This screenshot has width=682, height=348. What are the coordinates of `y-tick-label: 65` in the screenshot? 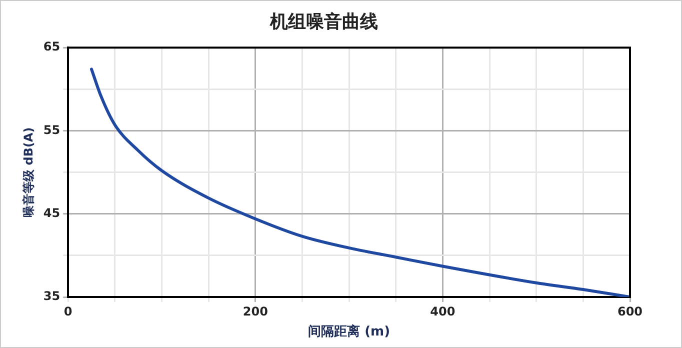 It's located at (51, 47).